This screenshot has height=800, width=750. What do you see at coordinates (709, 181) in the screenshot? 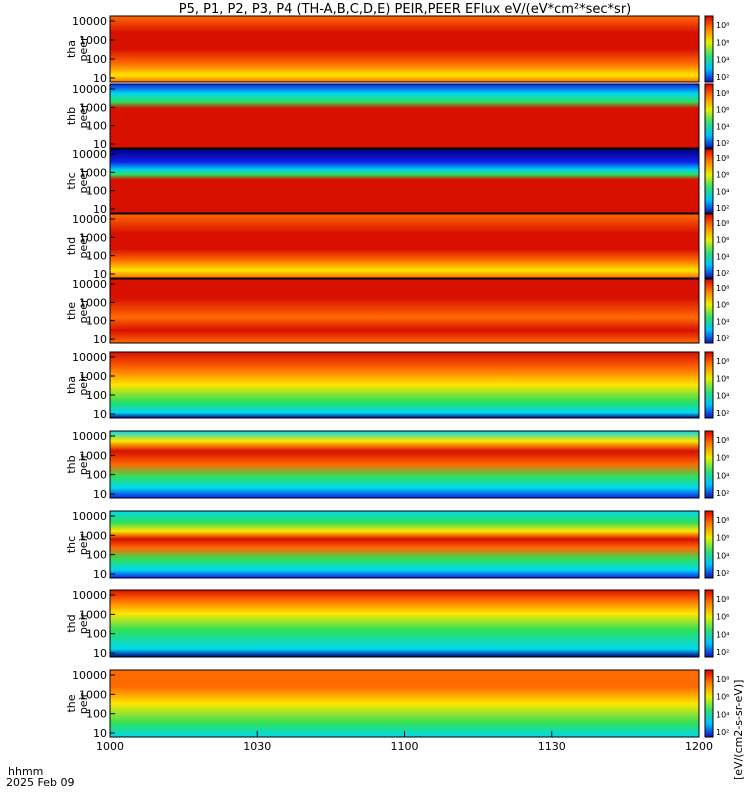
I see `colorbar-thc-peer` at bounding box center [709, 181].